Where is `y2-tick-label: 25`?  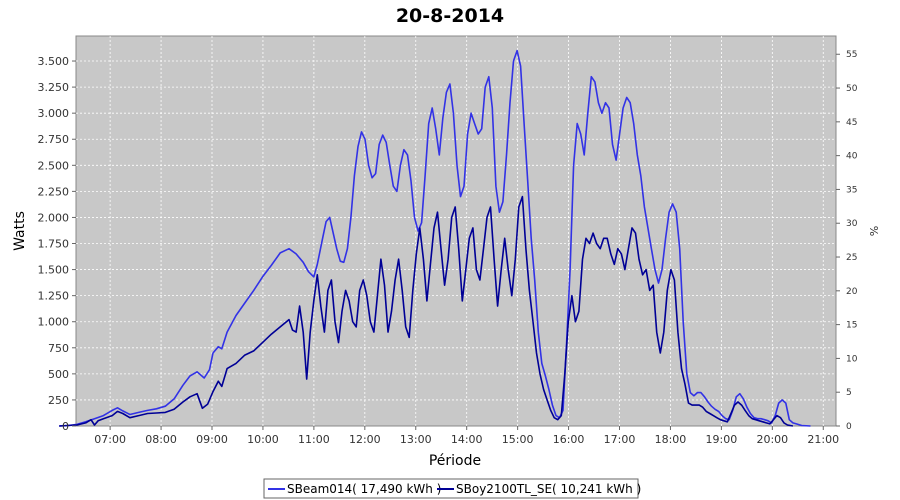 y2-tick-label: 25 is located at coordinates (851, 258).